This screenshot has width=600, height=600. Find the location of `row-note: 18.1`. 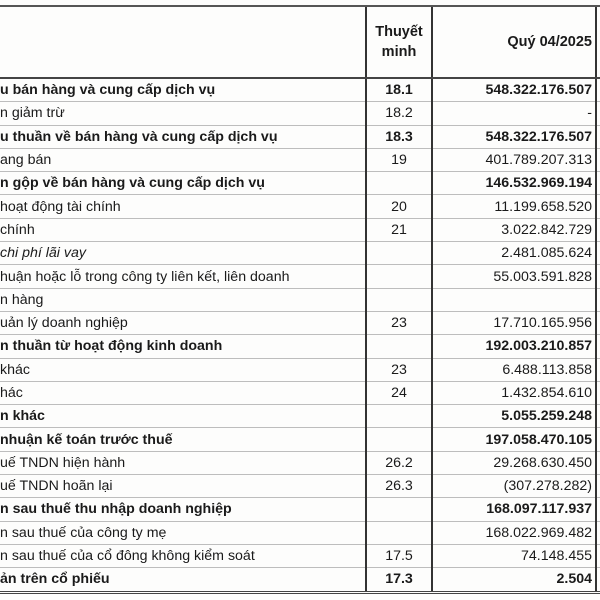

row-note: 18.1 is located at coordinates (399, 90).